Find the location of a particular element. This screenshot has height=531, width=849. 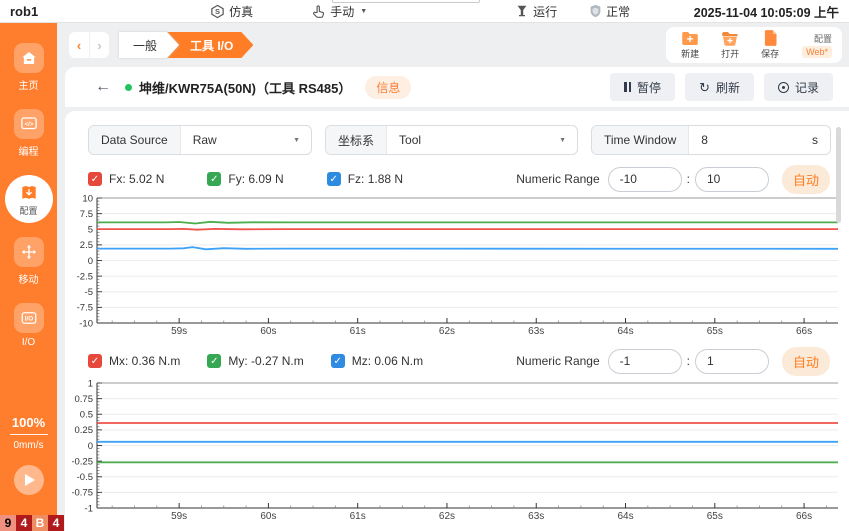

tab-general: 一般 is located at coordinates (149, 45).